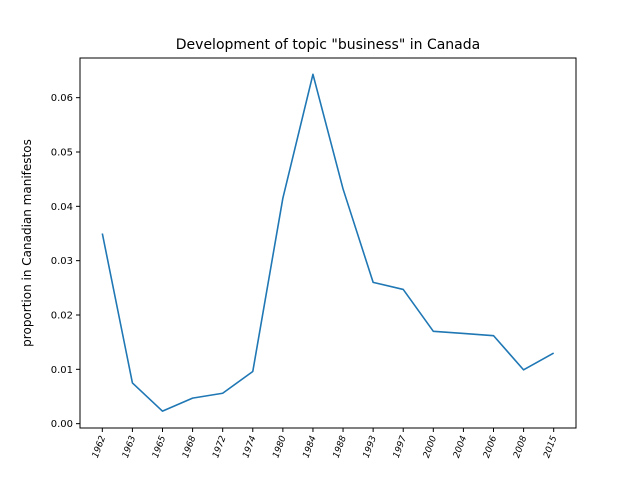  I want to click on x-tick-label: 1968, so click(189, 446).